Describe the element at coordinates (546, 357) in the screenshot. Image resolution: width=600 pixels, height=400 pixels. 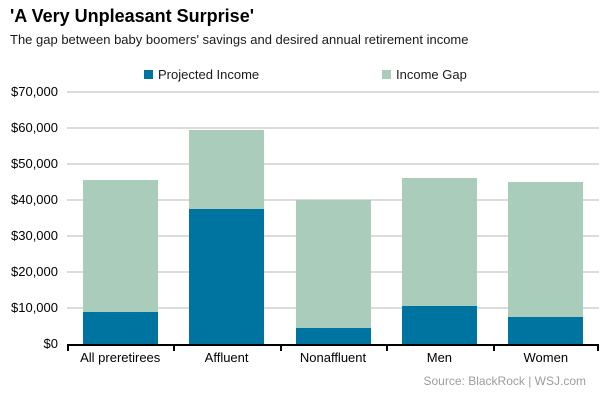
I see `x-axis-category-label: Women` at that location.